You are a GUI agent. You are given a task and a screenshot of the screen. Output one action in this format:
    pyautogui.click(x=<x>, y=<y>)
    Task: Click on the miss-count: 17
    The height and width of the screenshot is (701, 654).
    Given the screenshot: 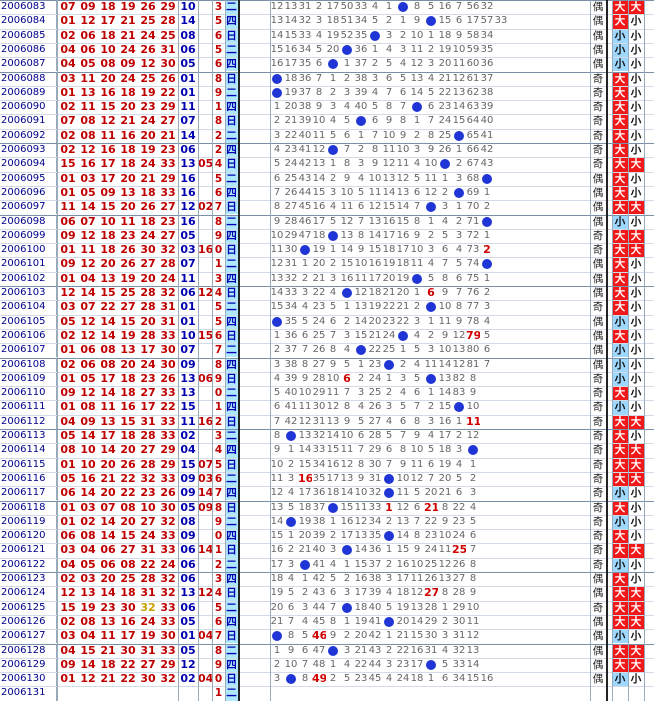 What is the action you would take?
    pyautogui.click(x=277, y=564)
    